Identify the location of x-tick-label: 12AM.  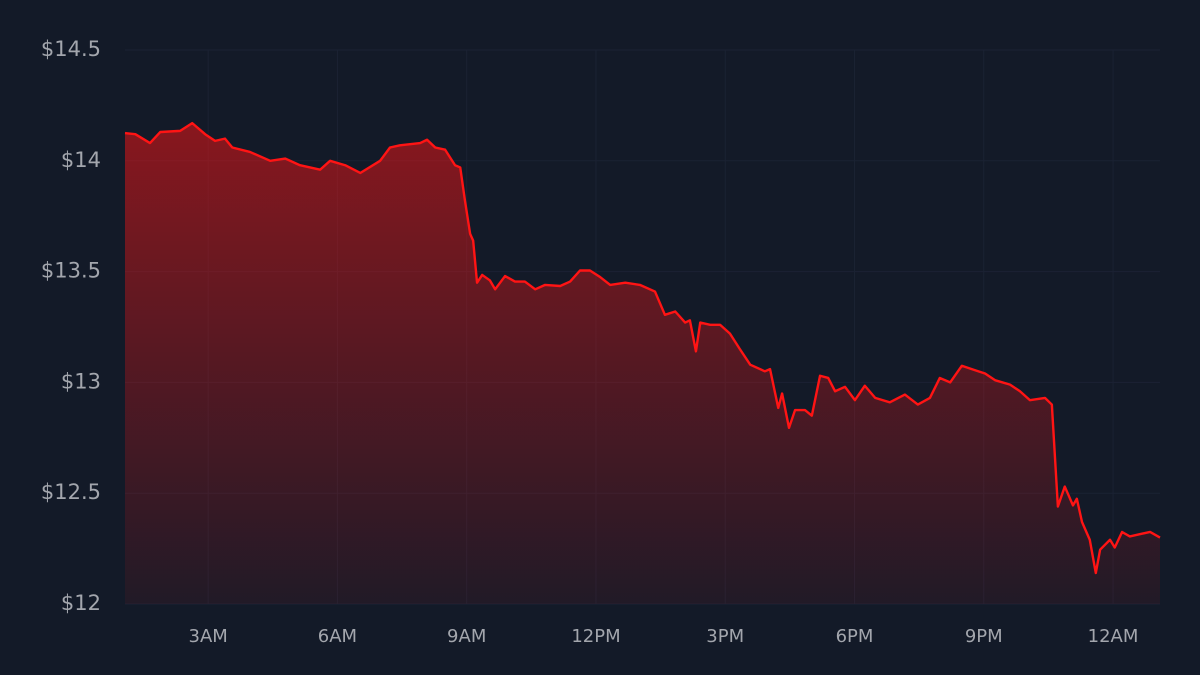
(1113, 636).